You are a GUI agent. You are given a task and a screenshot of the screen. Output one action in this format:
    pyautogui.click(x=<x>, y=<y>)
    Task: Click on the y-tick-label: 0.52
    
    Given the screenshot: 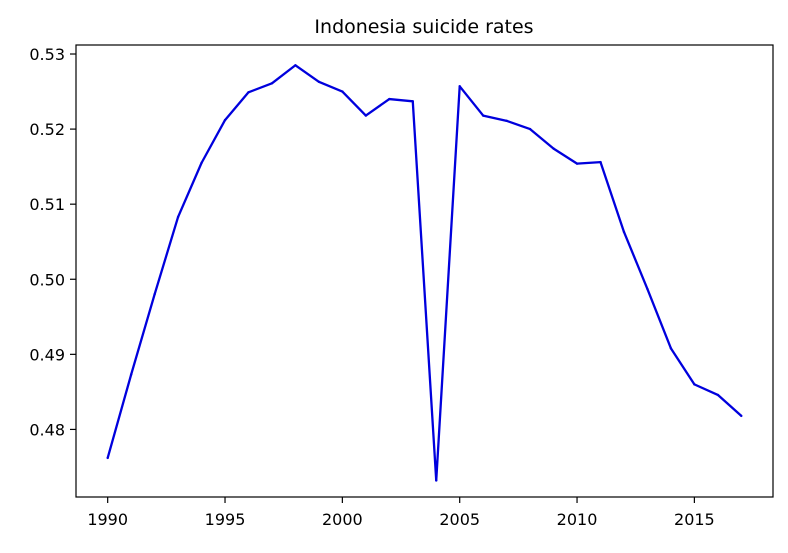 What is the action you would take?
    pyautogui.click(x=47, y=129)
    